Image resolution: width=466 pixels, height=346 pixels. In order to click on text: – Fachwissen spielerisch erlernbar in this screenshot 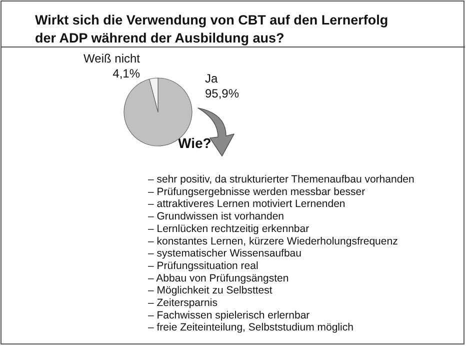, I will do `click(229, 315)`.